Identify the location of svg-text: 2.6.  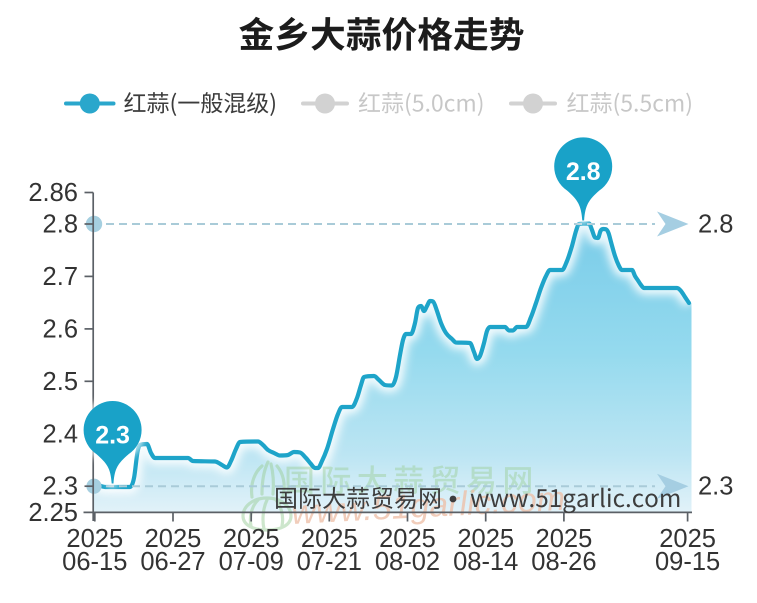
(60, 329).